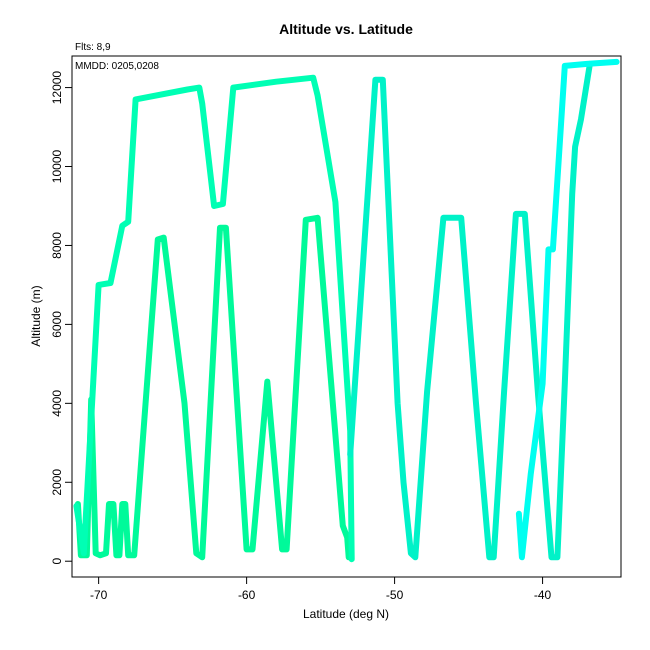  I want to click on chart-title: Altitude vs. Latitude, so click(346, 29).